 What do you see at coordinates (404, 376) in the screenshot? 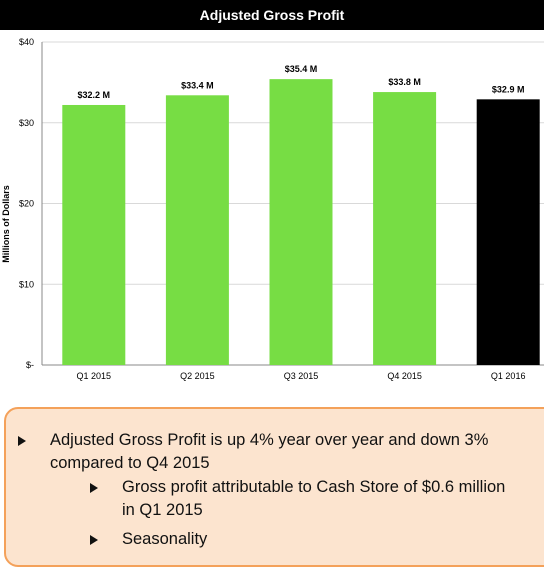
I see `x-tick-label: Q4 2015` at bounding box center [404, 376].